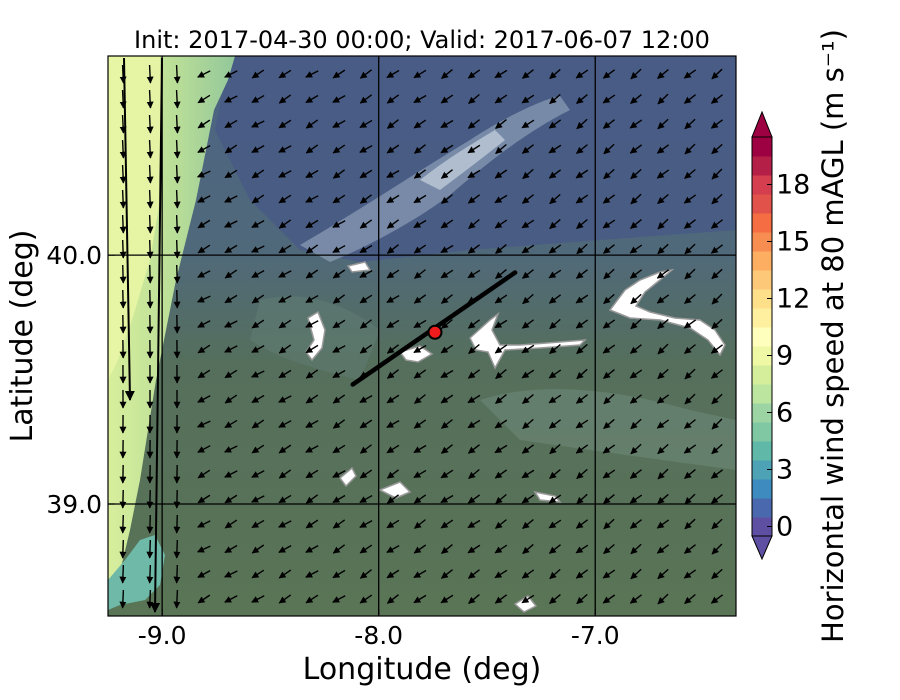 Image resolution: width=900 pixels, height=700 pixels. What do you see at coordinates (395, 490) in the screenshot?
I see `masked-area` at bounding box center [395, 490].